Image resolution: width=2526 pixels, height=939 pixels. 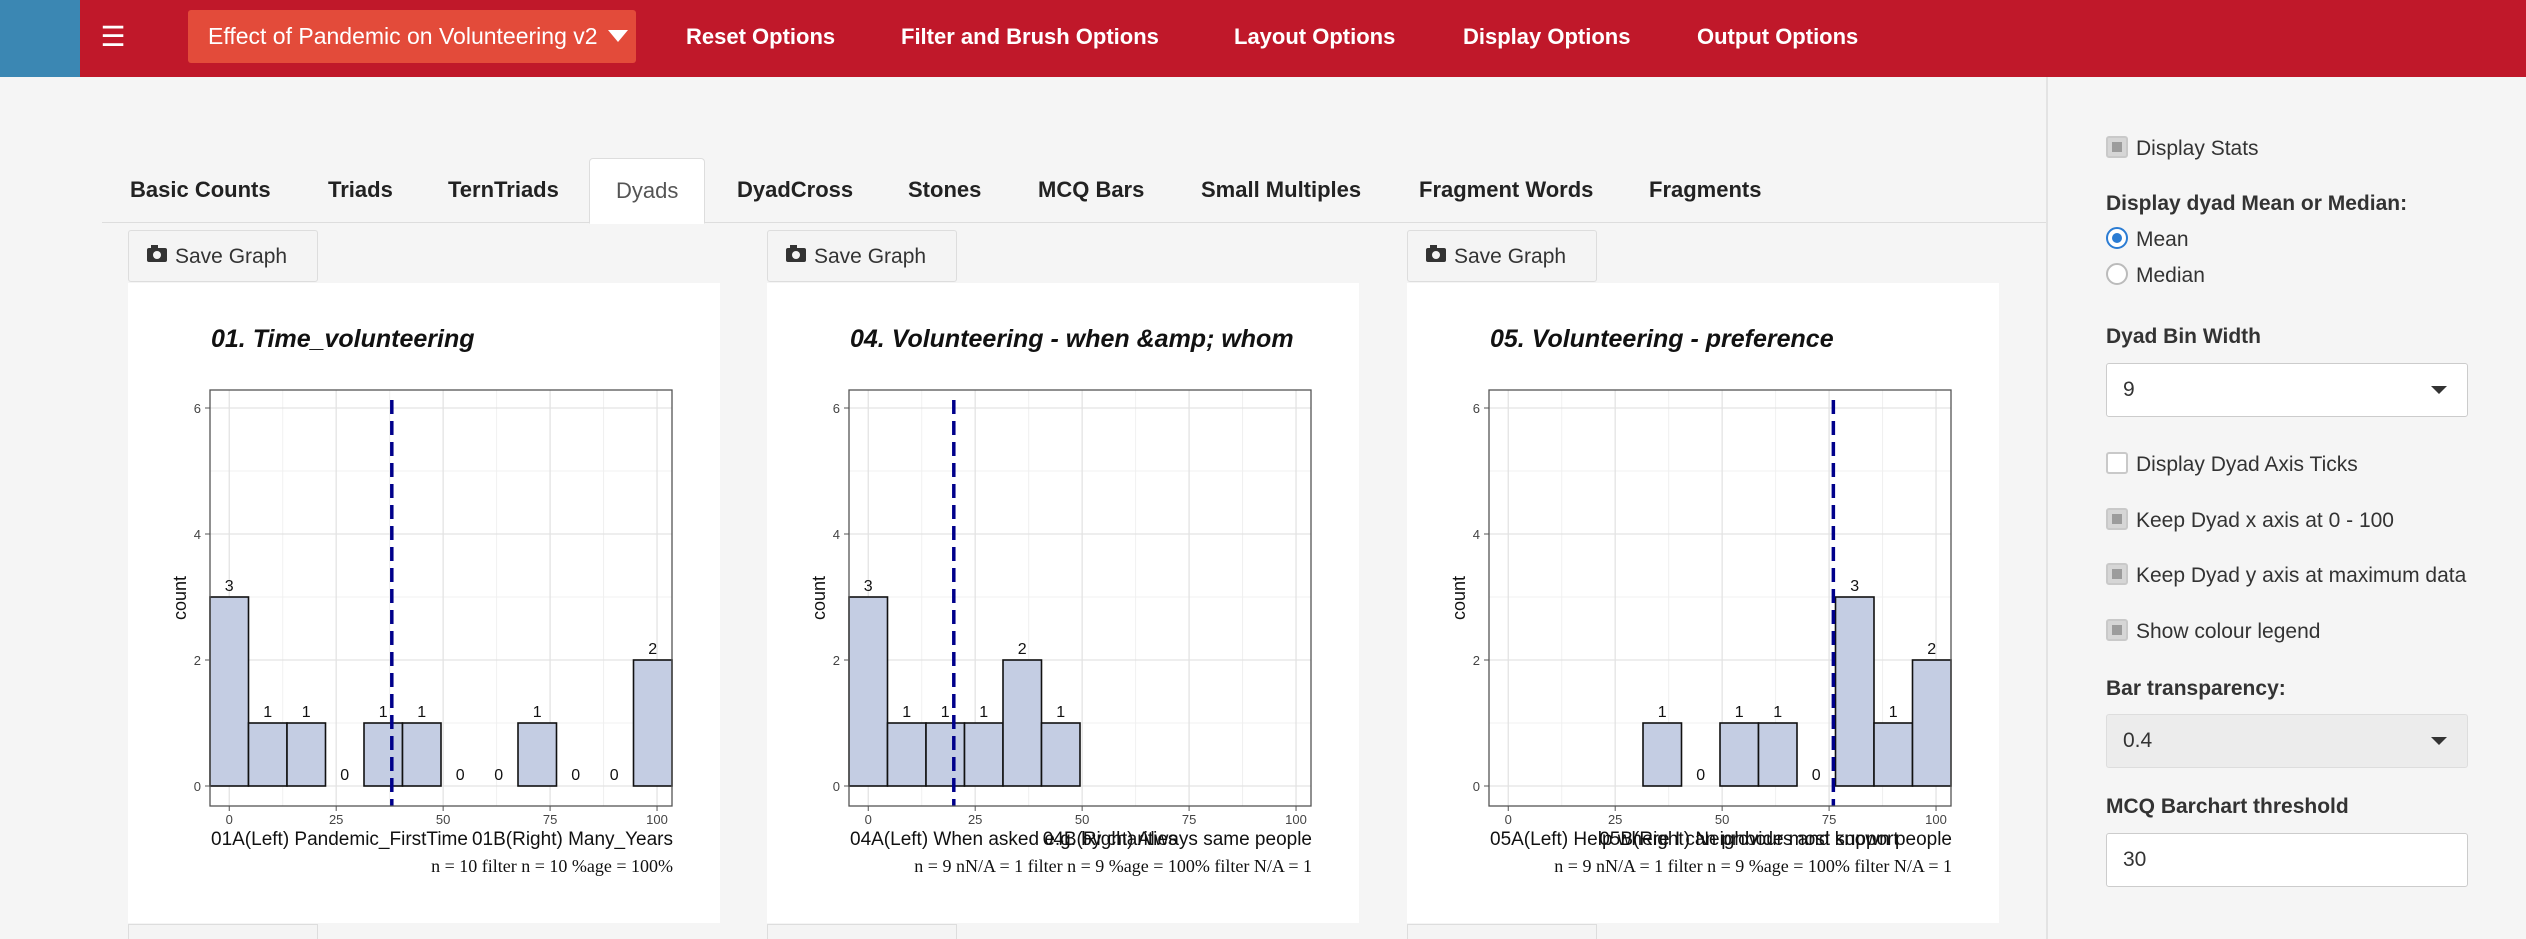 I want to click on tab-basic-counts: Basic Counts, so click(x=200, y=189).